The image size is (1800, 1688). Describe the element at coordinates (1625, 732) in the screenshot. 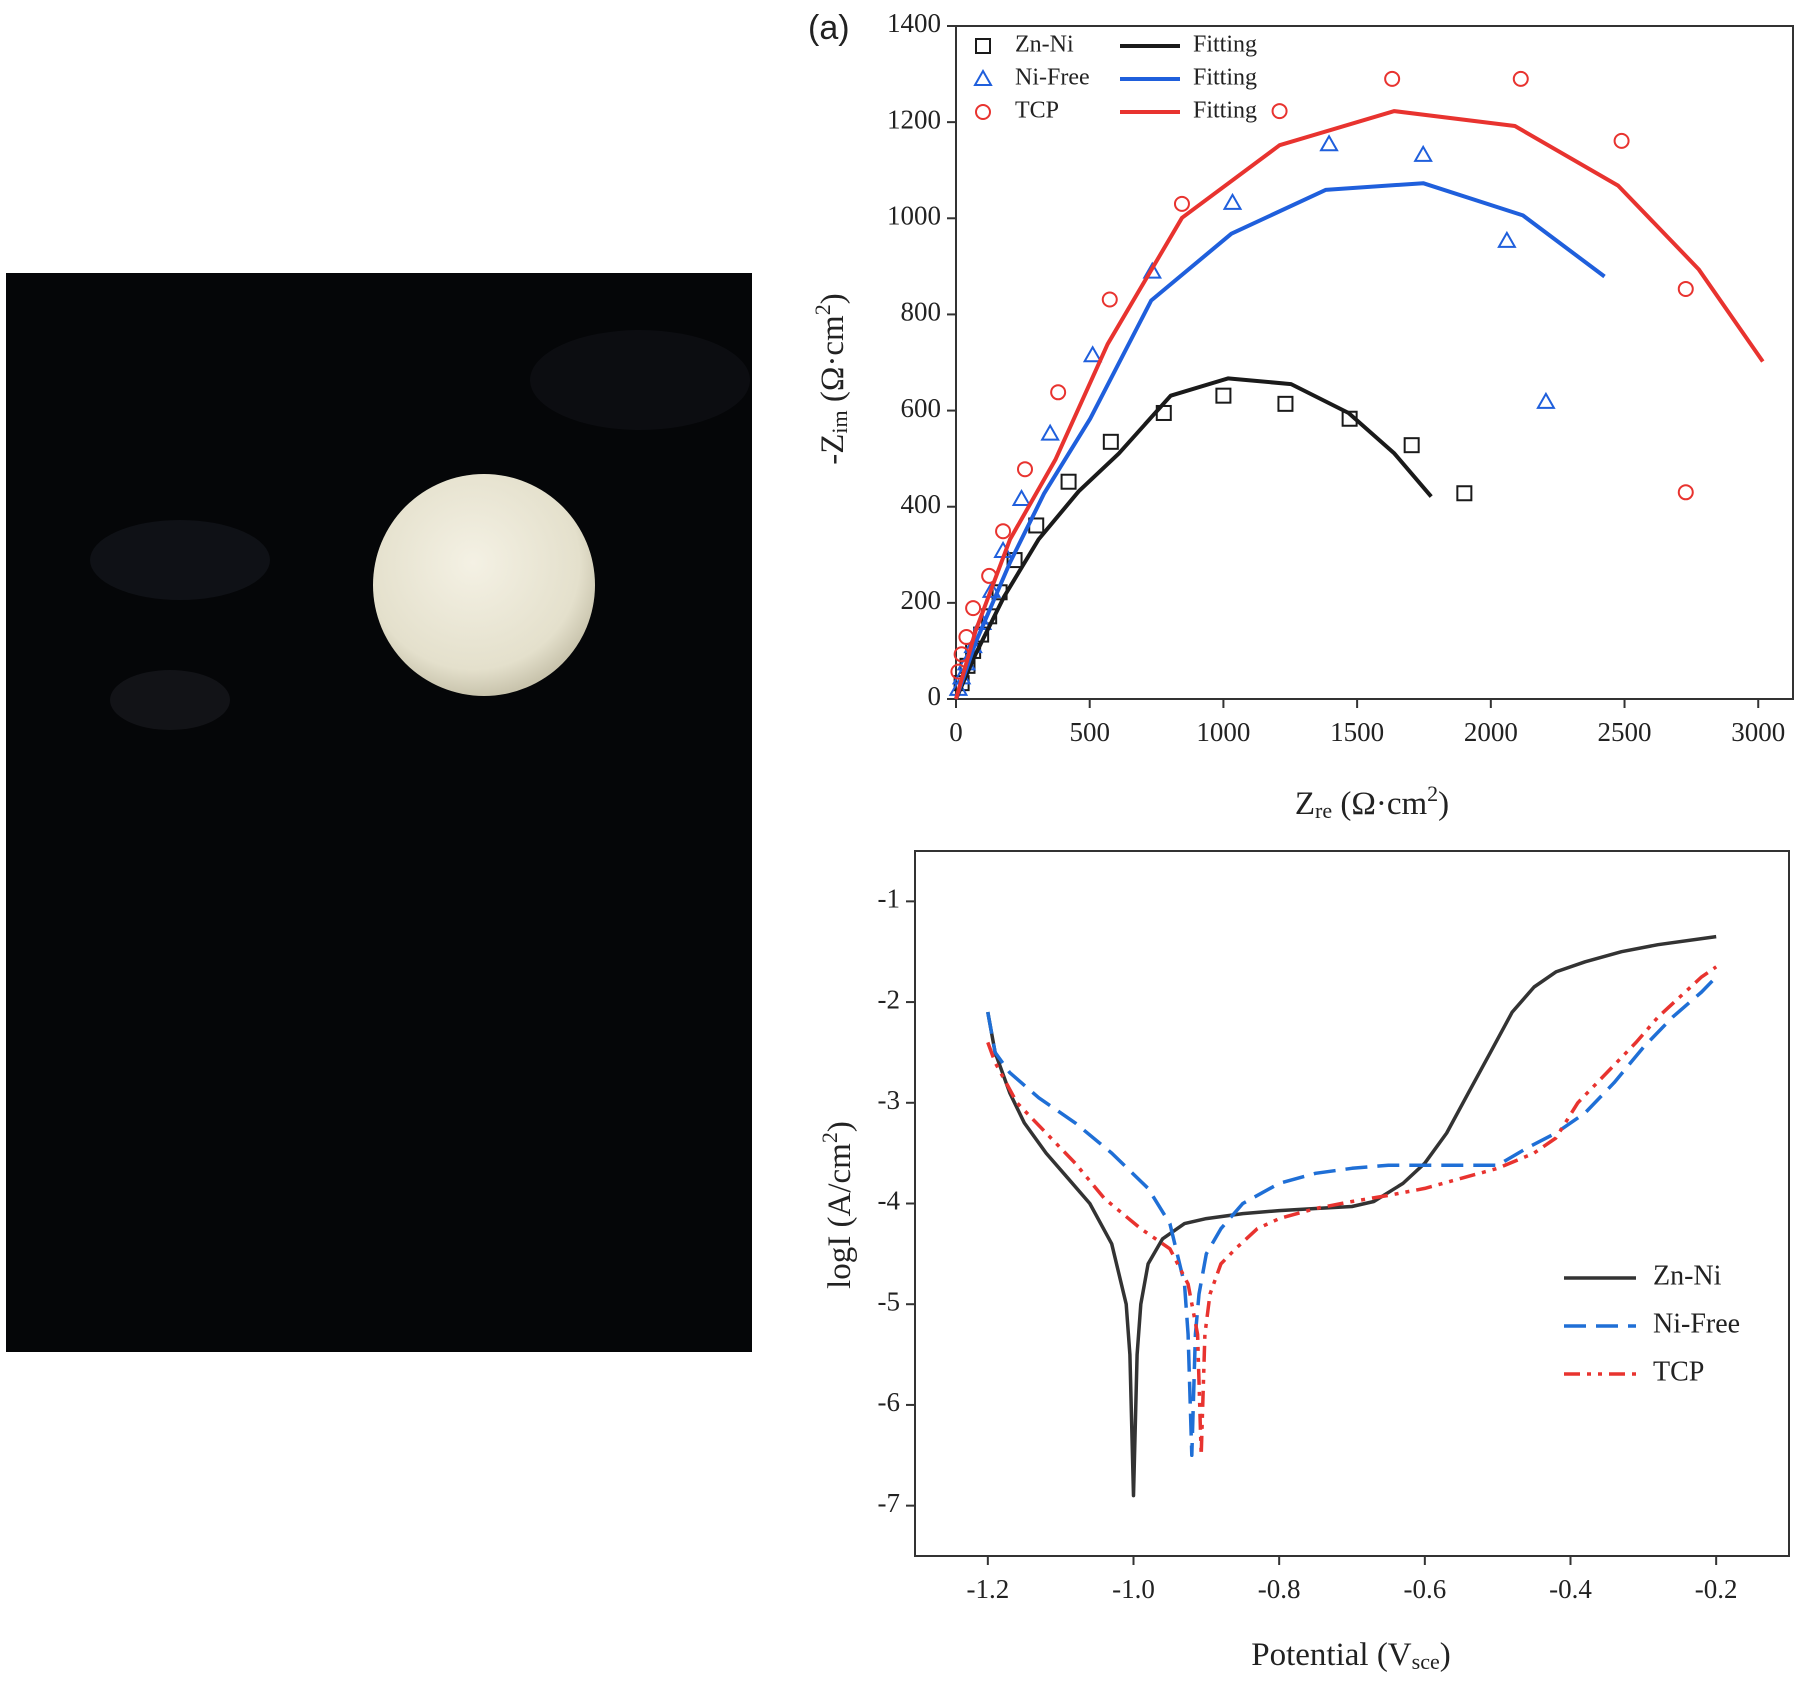

I see `x-tick-label: 2500` at that location.